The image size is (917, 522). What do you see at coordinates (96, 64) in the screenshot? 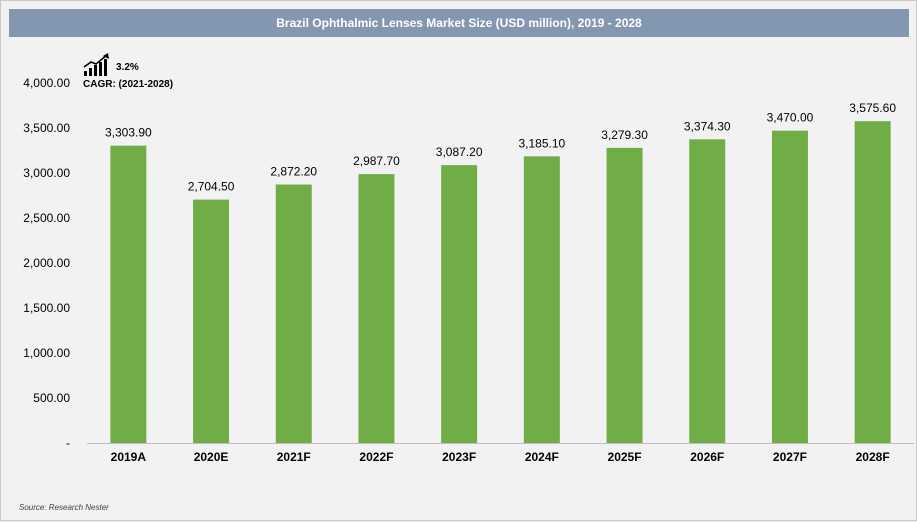
I see `trend-up-icon` at bounding box center [96, 64].